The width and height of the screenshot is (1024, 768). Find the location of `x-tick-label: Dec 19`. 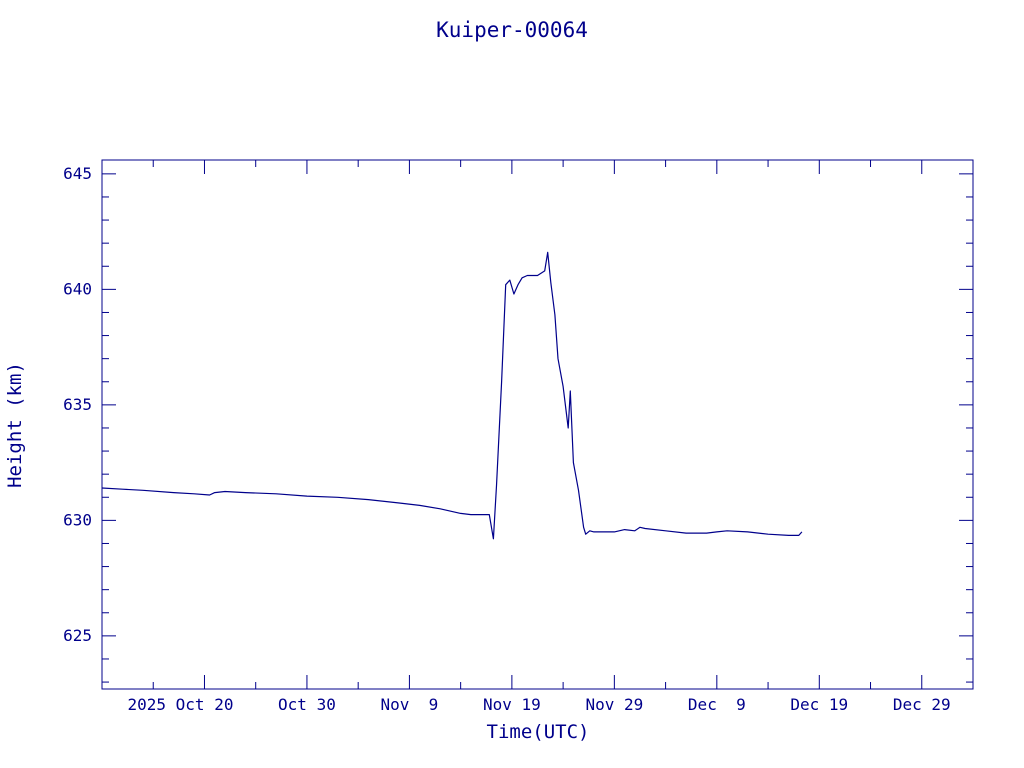

x-tick-label: Dec 19 is located at coordinates (819, 704).